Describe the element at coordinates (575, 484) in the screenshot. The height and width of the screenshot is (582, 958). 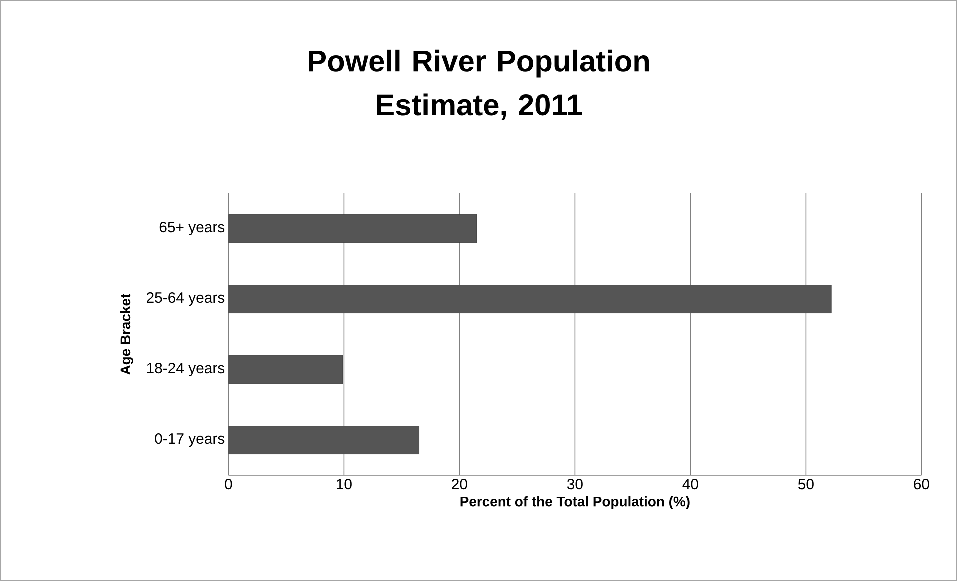
I see `x-tick-label: 30` at that location.